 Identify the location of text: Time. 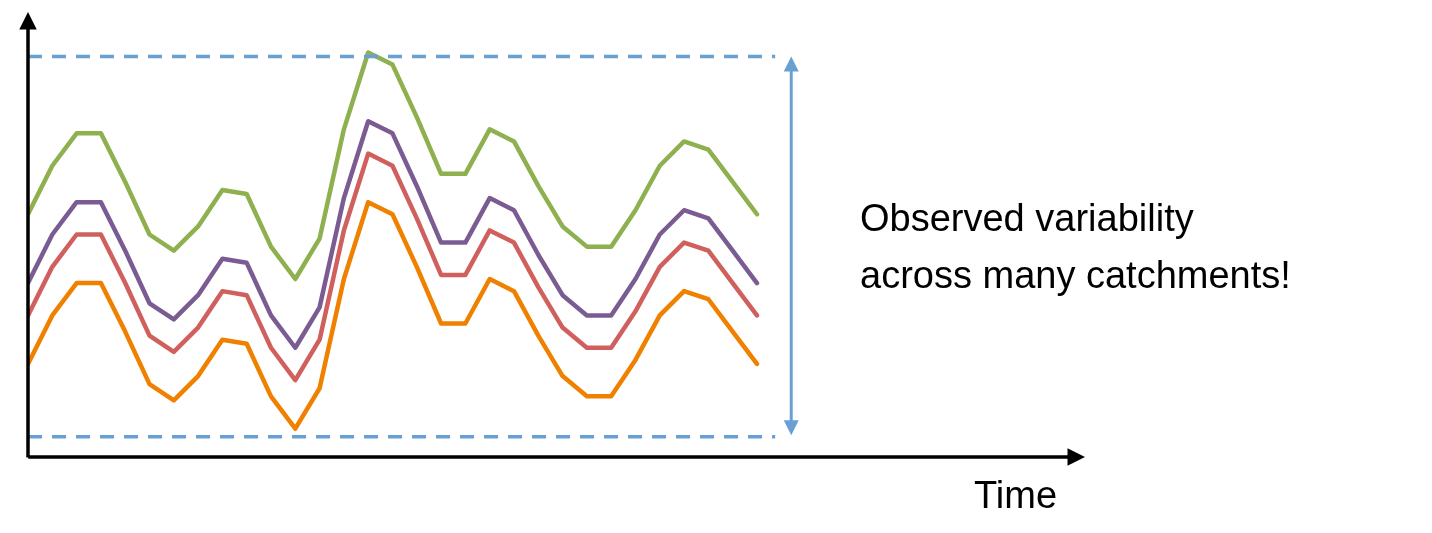
(1016, 495).